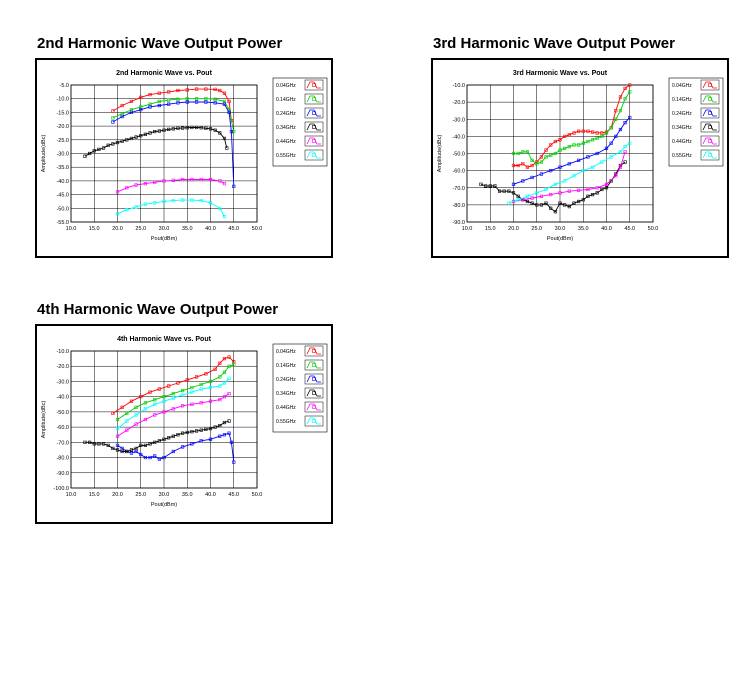  What do you see at coordinates (682, 114) in the screenshot?
I see `legend-label: 0.24GHz` at bounding box center [682, 114].